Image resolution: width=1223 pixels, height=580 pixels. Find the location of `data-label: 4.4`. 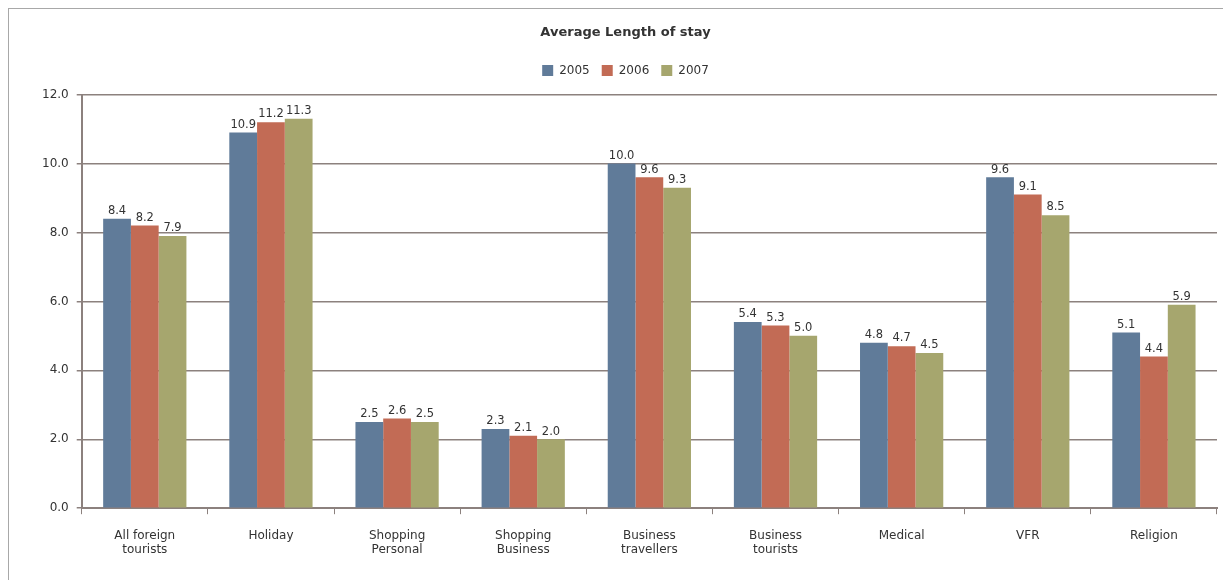

data-label: 4.4 is located at coordinates (1154, 347).